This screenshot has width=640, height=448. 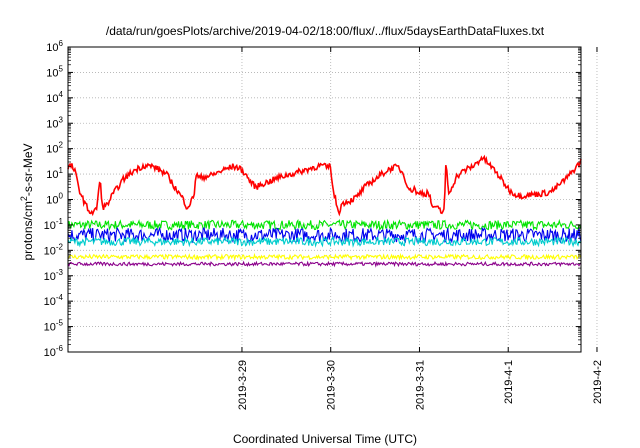 I want to click on y-tick-label: 10³, so click(x=54, y=122).